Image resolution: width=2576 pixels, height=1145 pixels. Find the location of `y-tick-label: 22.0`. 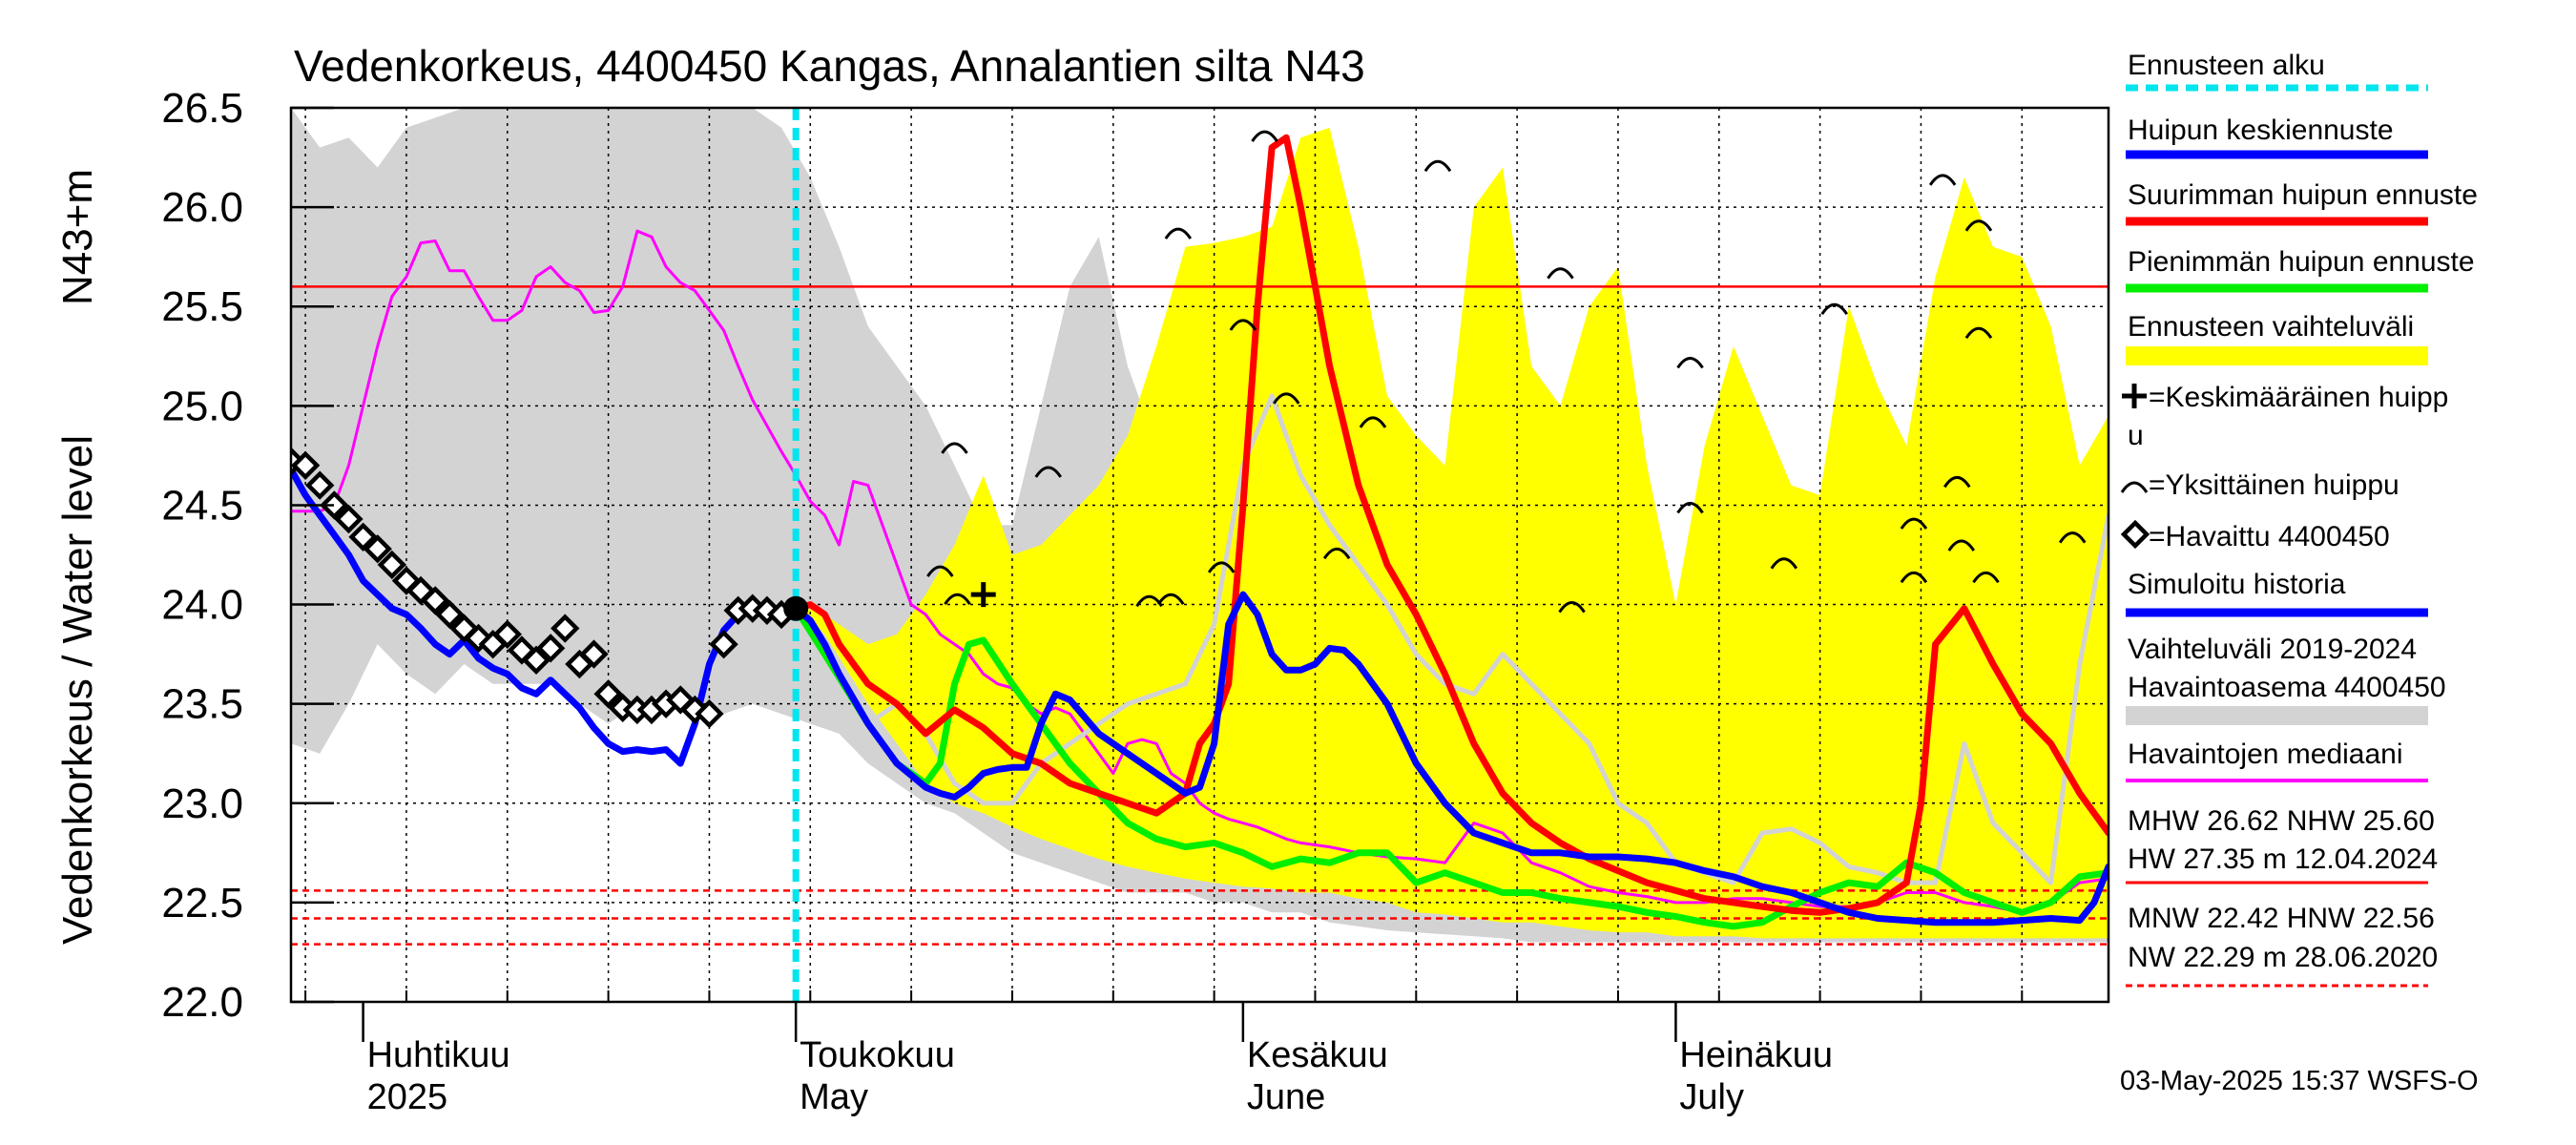

y-tick-label: 22.0 is located at coordinates (202, 1003).